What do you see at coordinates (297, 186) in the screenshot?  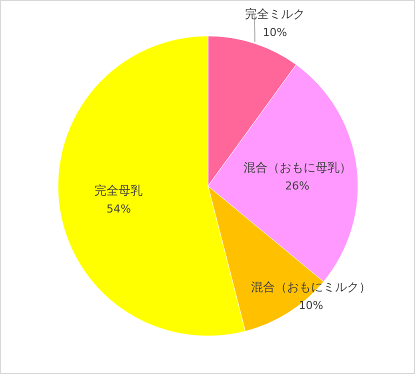 I see `data-label: 26%` at bounding box center [297, 186].